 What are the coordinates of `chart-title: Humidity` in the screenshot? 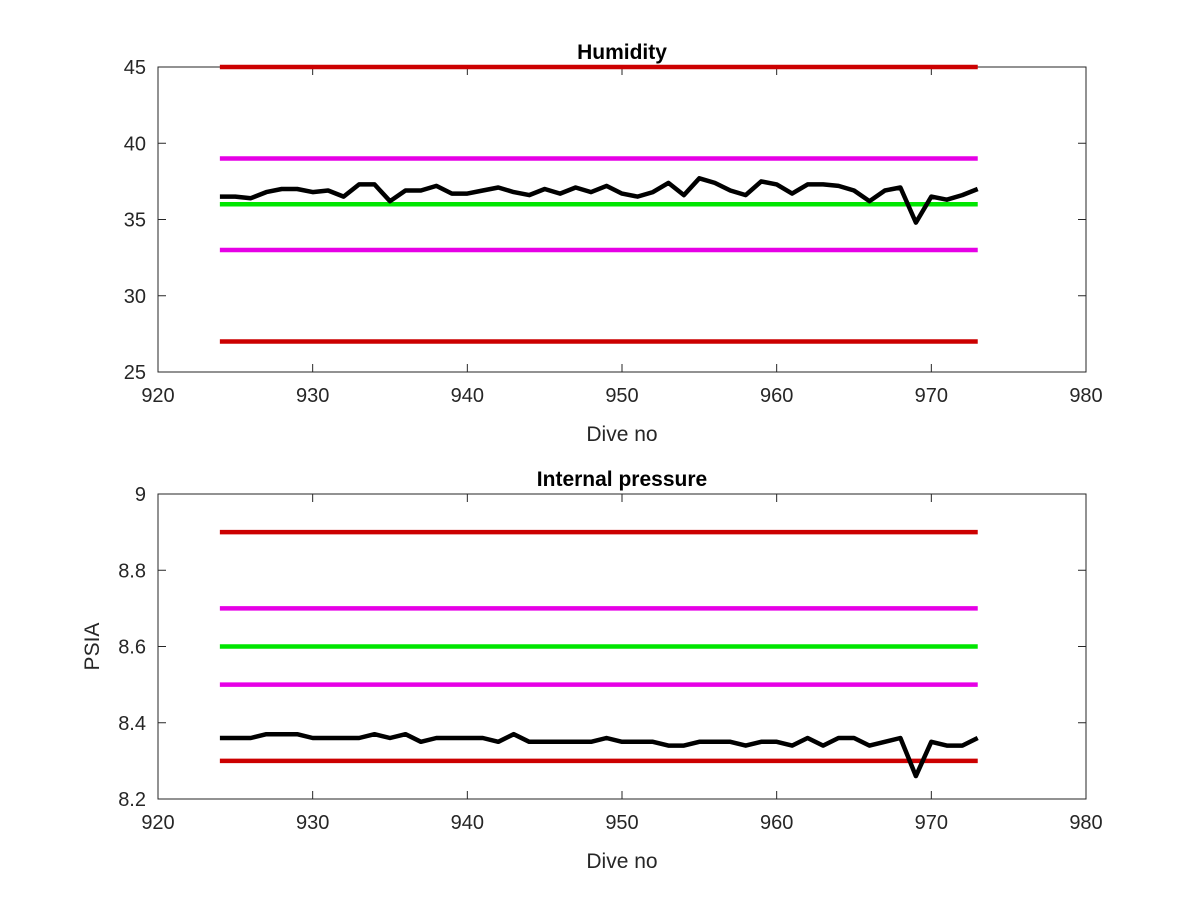 It's located at (622, 52).